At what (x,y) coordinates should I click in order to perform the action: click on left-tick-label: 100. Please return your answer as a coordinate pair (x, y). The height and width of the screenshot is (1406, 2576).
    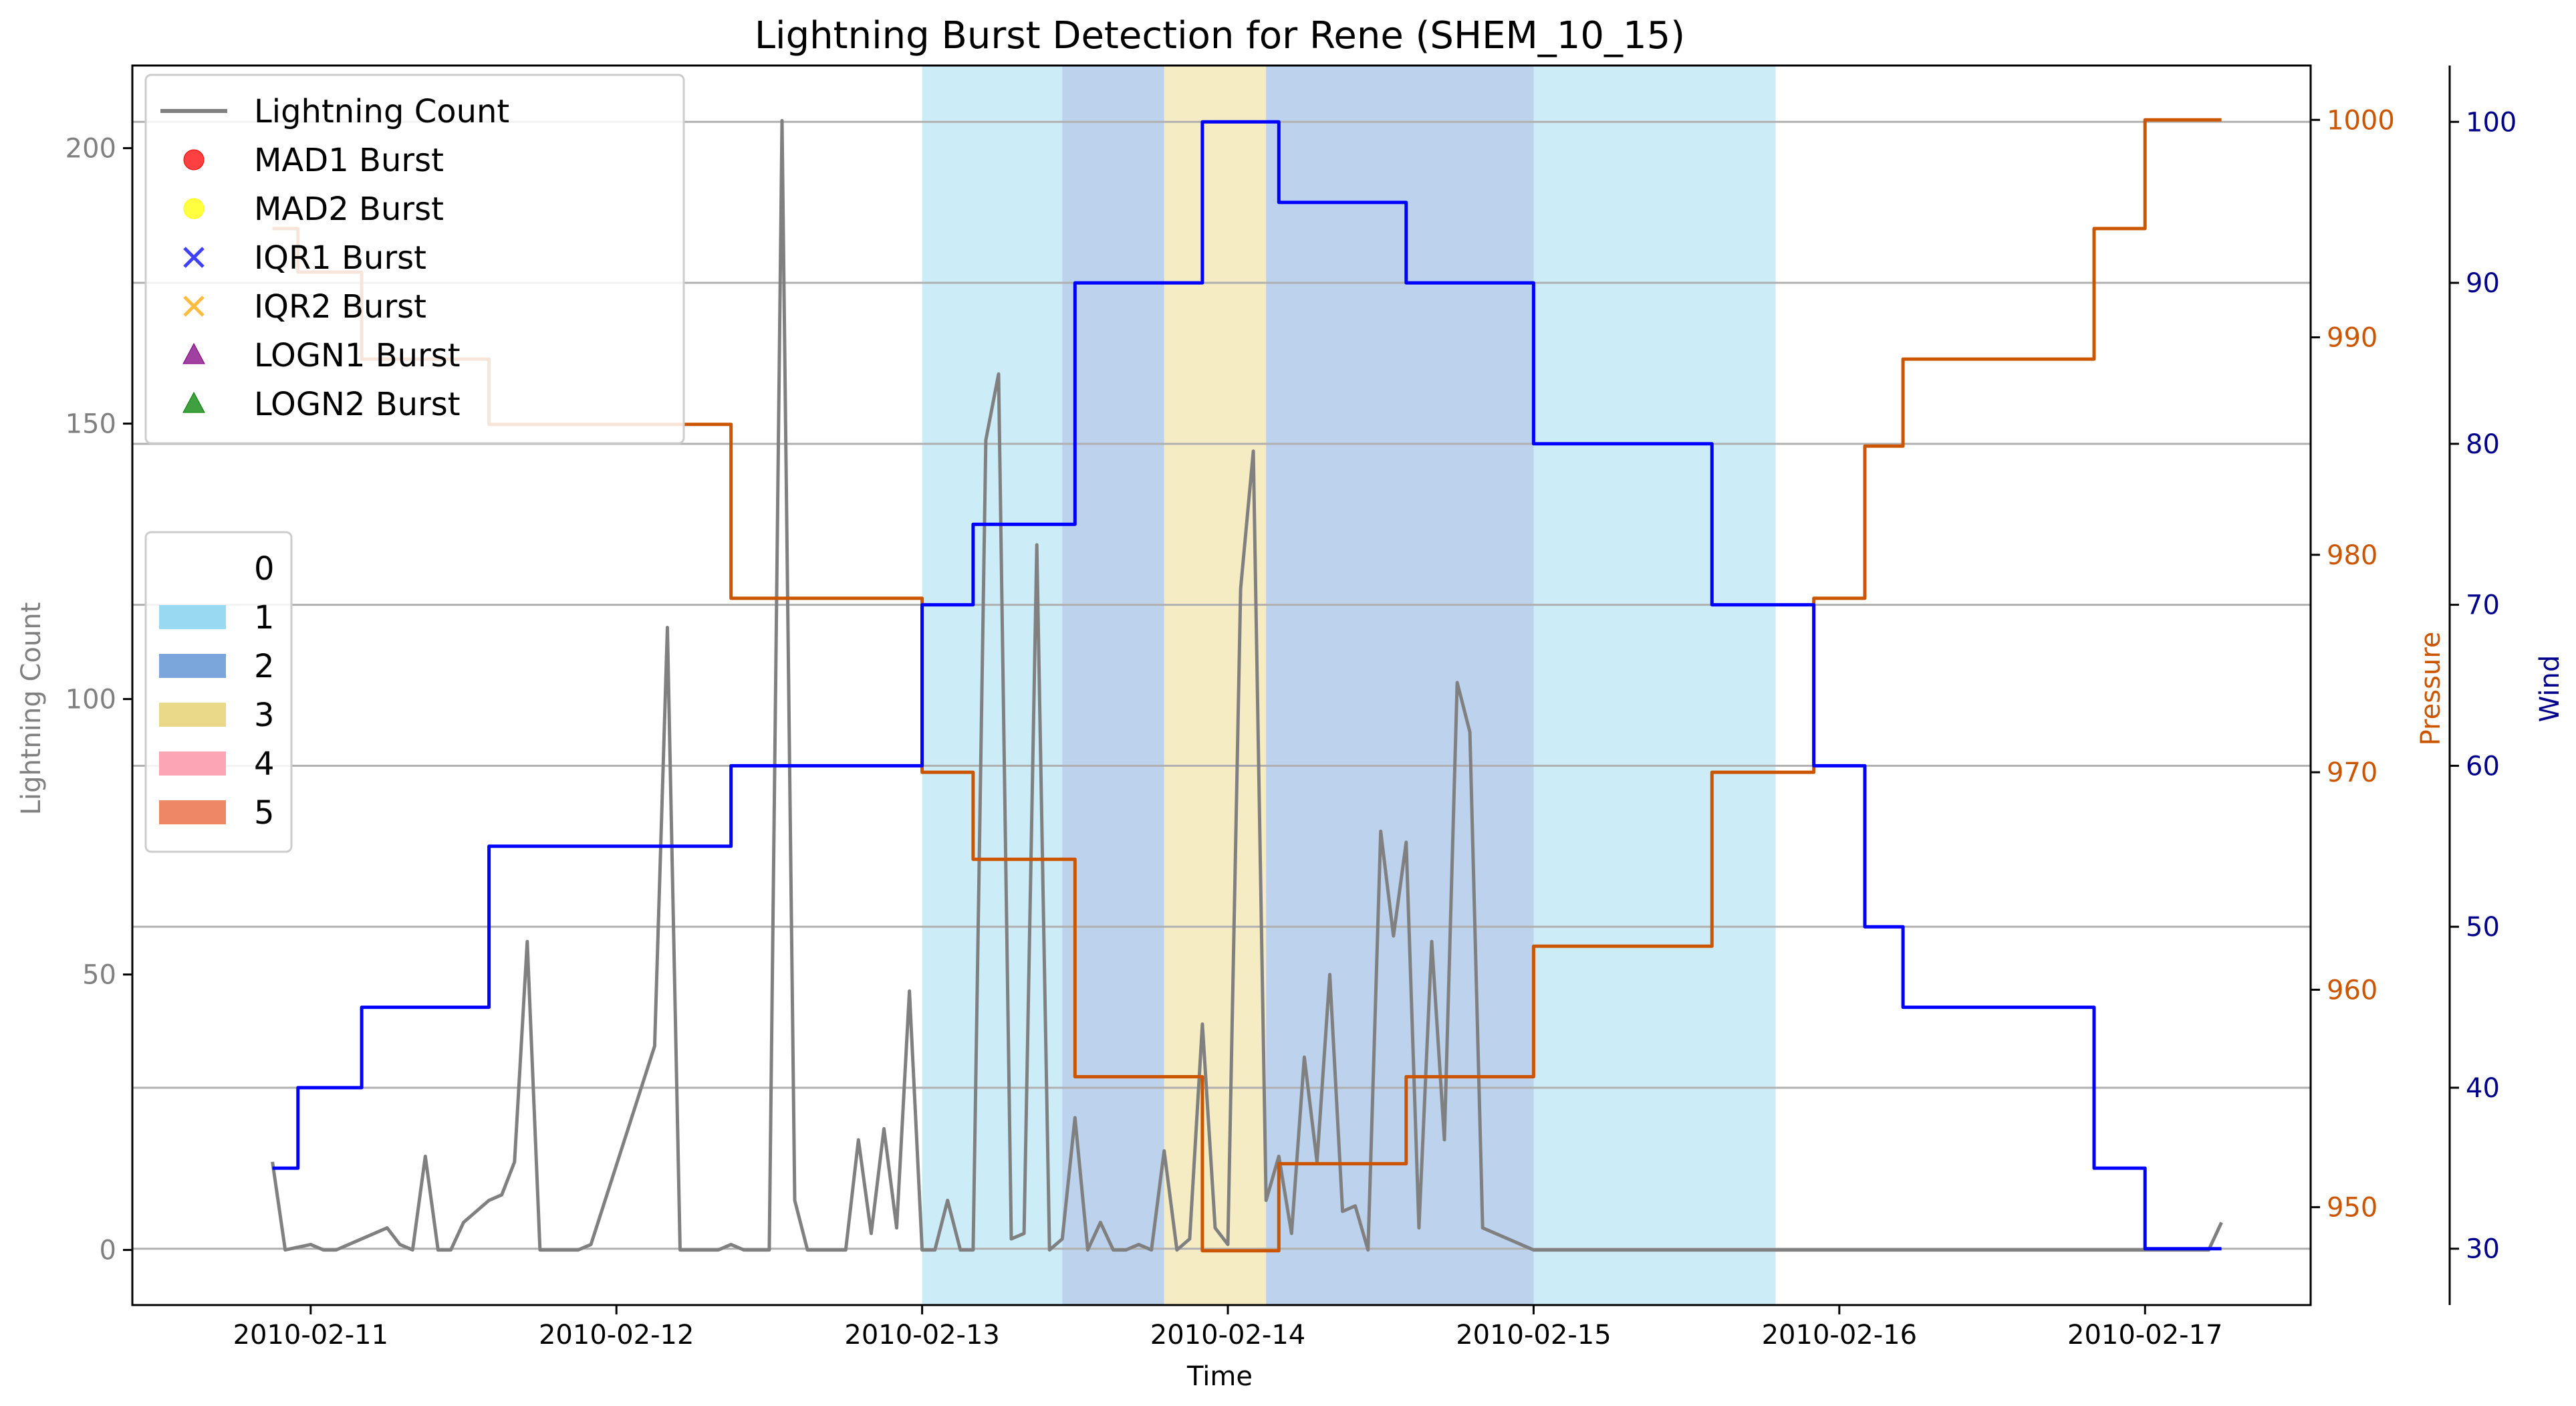
    Looking at the image, I should click on (91, 700).